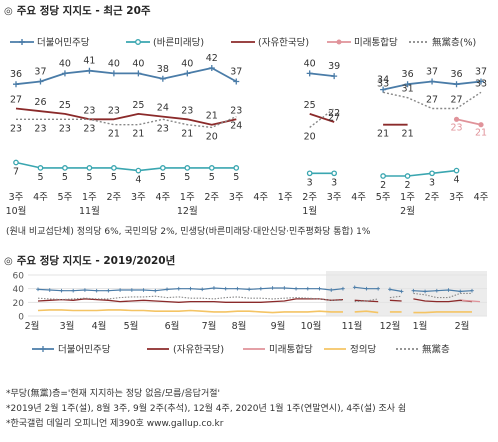  I want to click on data-label-jayu: 23, so click(89, 110).